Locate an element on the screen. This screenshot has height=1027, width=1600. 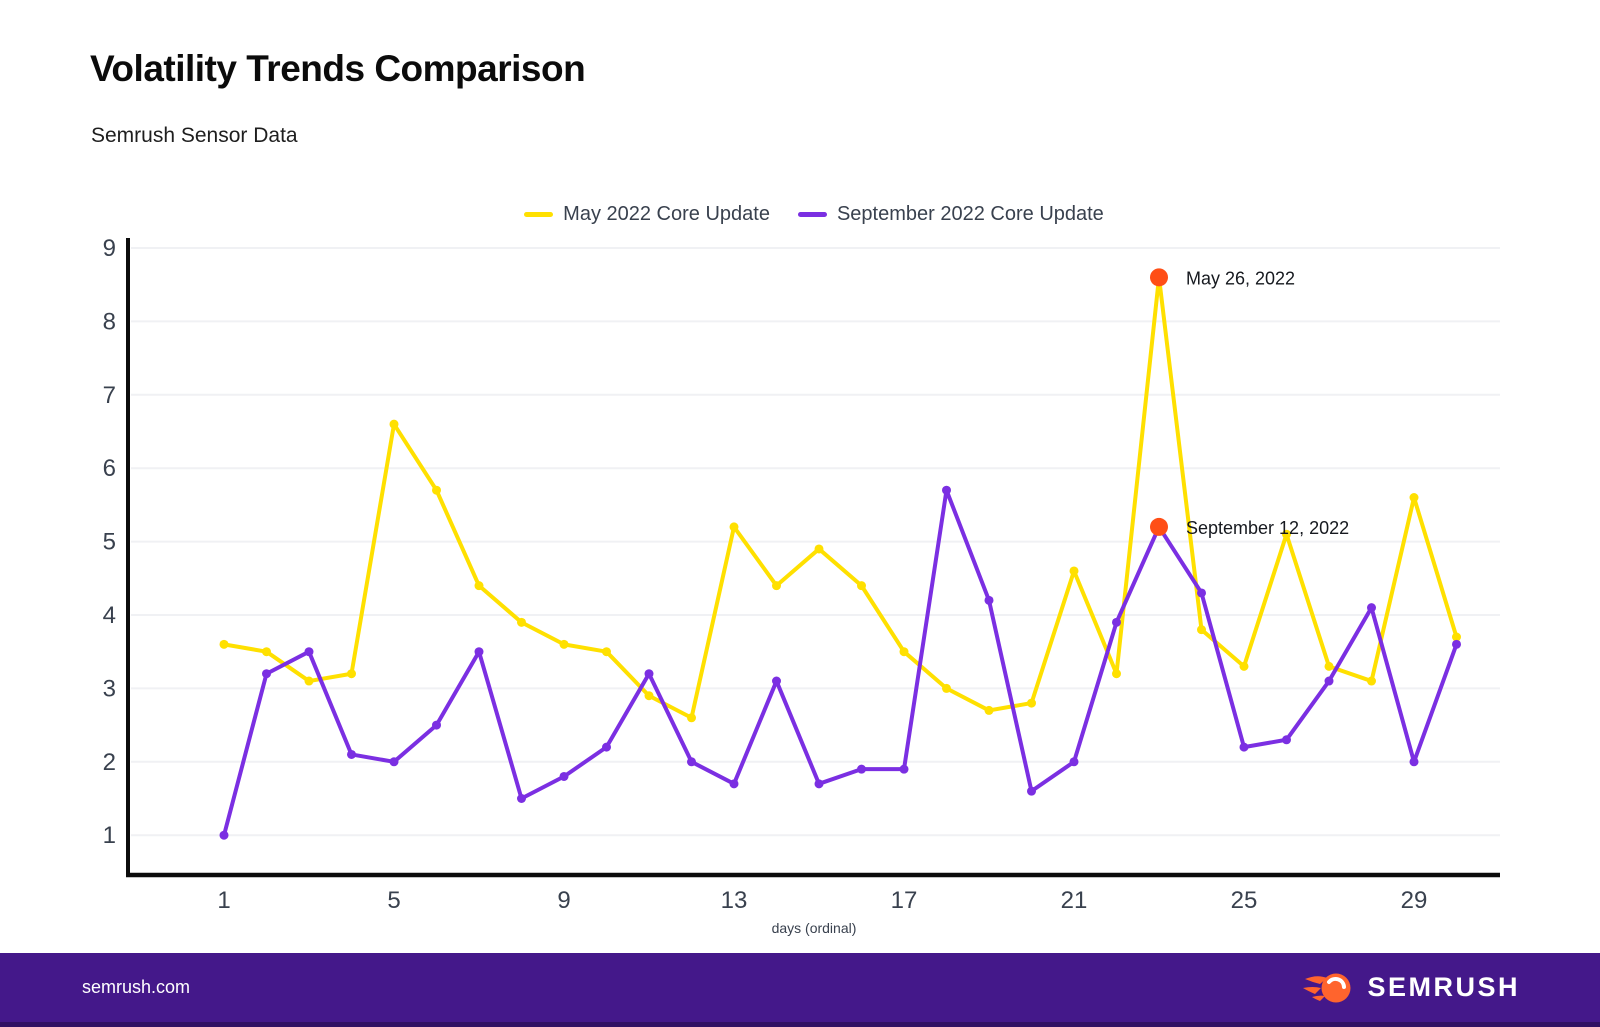
annotation-label-1: September 12, 2022 is located at coordinates (1267, 528).